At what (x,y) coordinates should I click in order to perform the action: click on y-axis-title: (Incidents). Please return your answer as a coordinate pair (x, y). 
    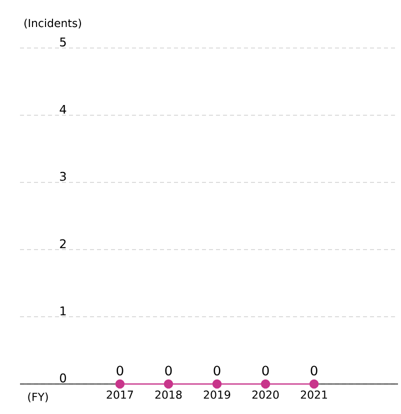
    Looking at the image, I should click on (53, 23).